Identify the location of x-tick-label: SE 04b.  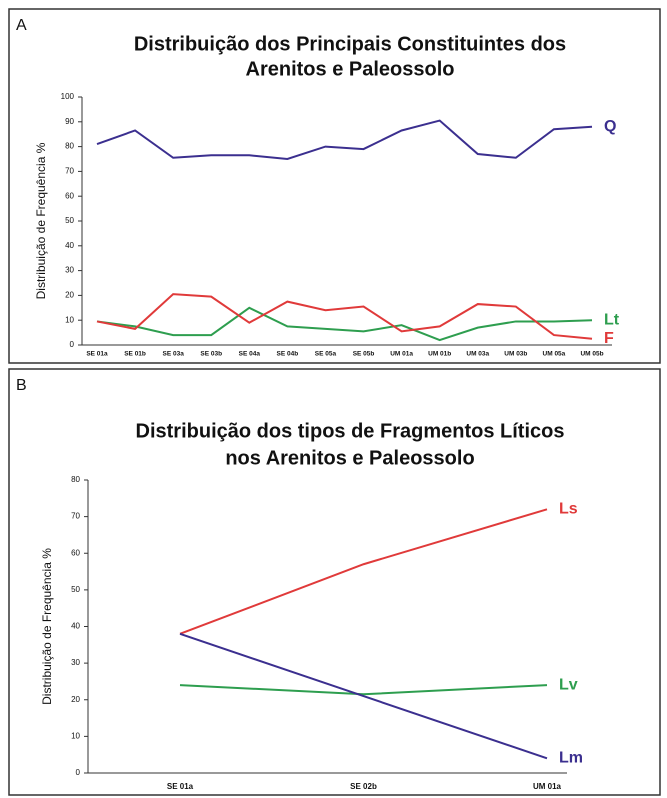
(288, 354).